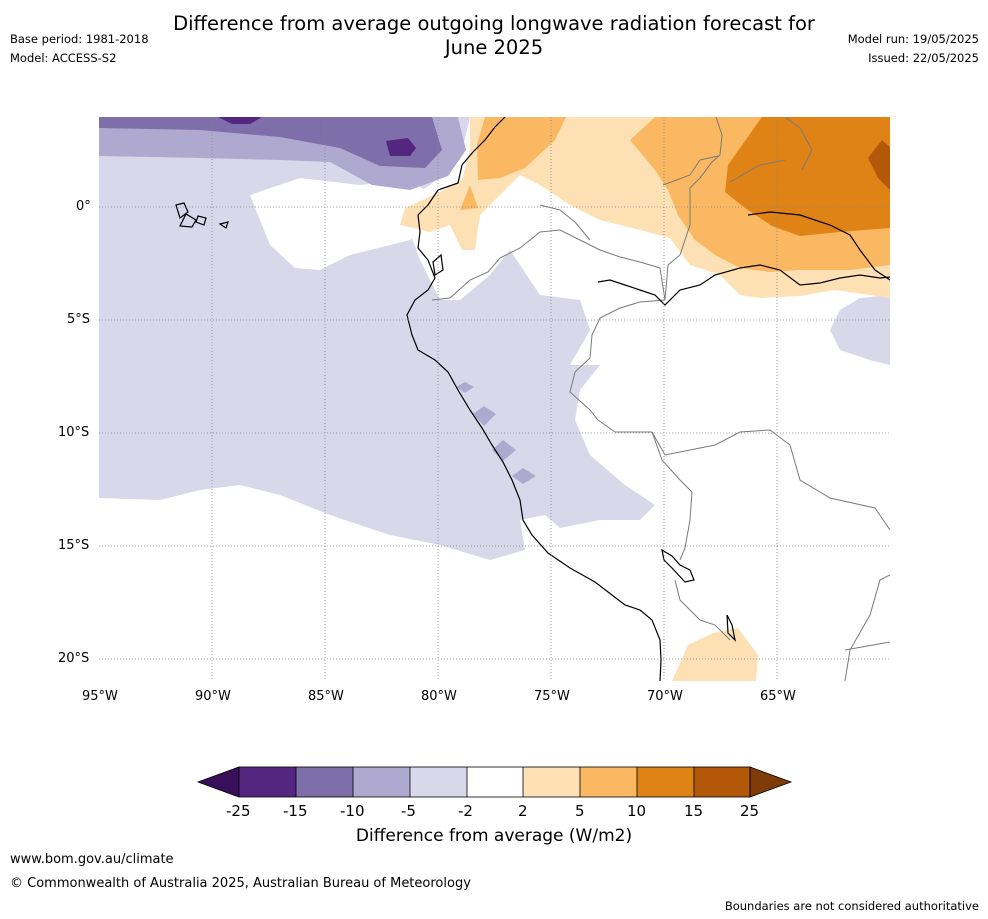 This screenshot has width=988, height=919. I want to click on neutral-region-north, so click(345, 224).